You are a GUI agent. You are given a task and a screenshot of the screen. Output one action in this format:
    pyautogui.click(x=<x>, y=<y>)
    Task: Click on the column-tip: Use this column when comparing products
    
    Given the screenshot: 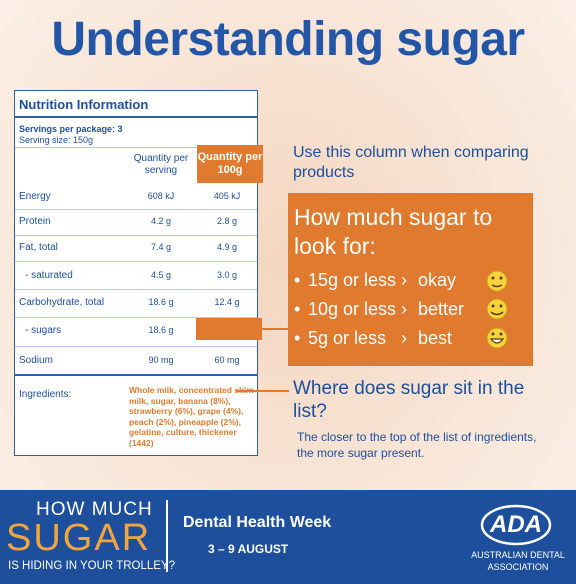 What is the action you would take?
    pyautogui.click(x=411, y=162)
    